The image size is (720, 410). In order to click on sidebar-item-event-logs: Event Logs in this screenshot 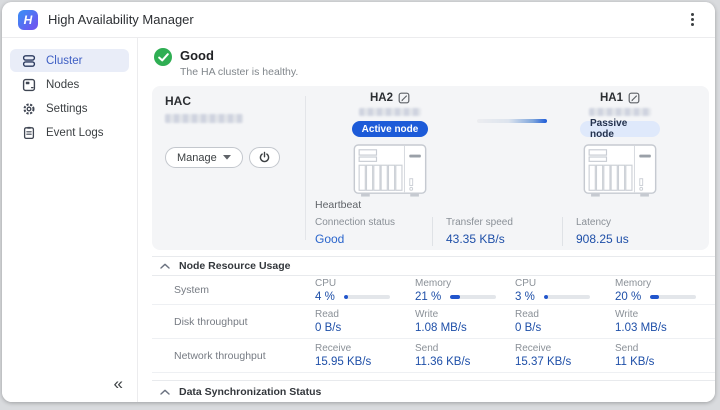, I will do `click(69, 132)`.